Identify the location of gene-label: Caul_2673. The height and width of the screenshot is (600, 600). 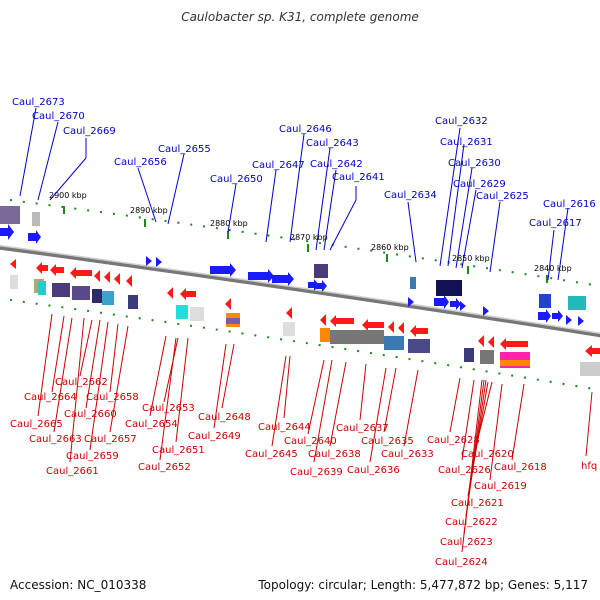
(38, 102).